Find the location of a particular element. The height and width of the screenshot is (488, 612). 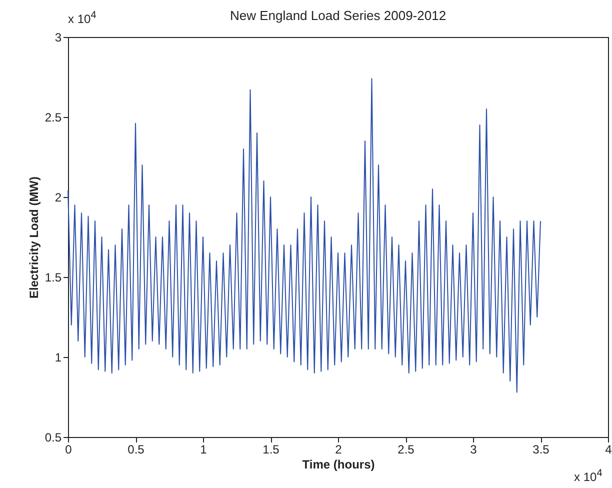

x-tick-label: 2.5 is located at coordinates (406, 449).